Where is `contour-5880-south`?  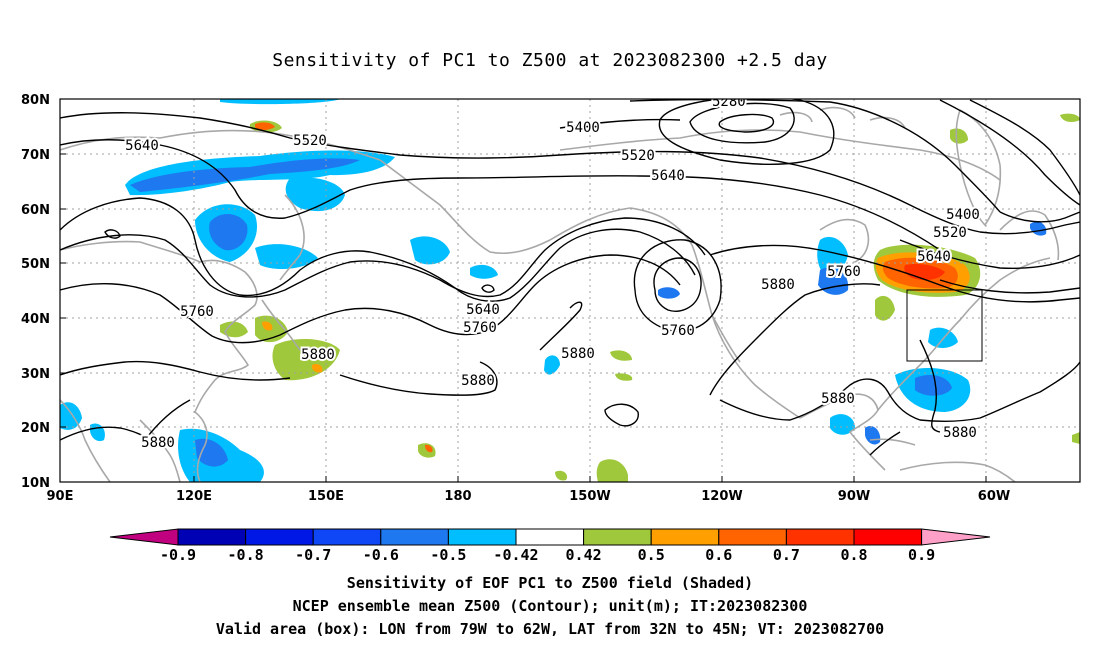
contour-5880-south is located at coordinates (621, 415).